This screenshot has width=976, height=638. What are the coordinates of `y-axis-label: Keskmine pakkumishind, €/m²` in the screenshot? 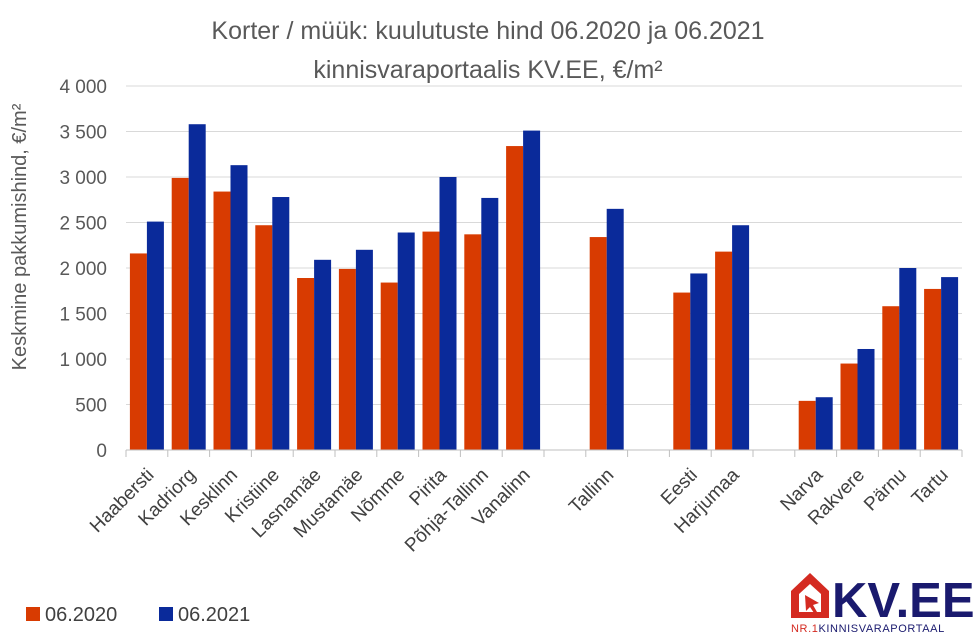 It's located at (20, 236).